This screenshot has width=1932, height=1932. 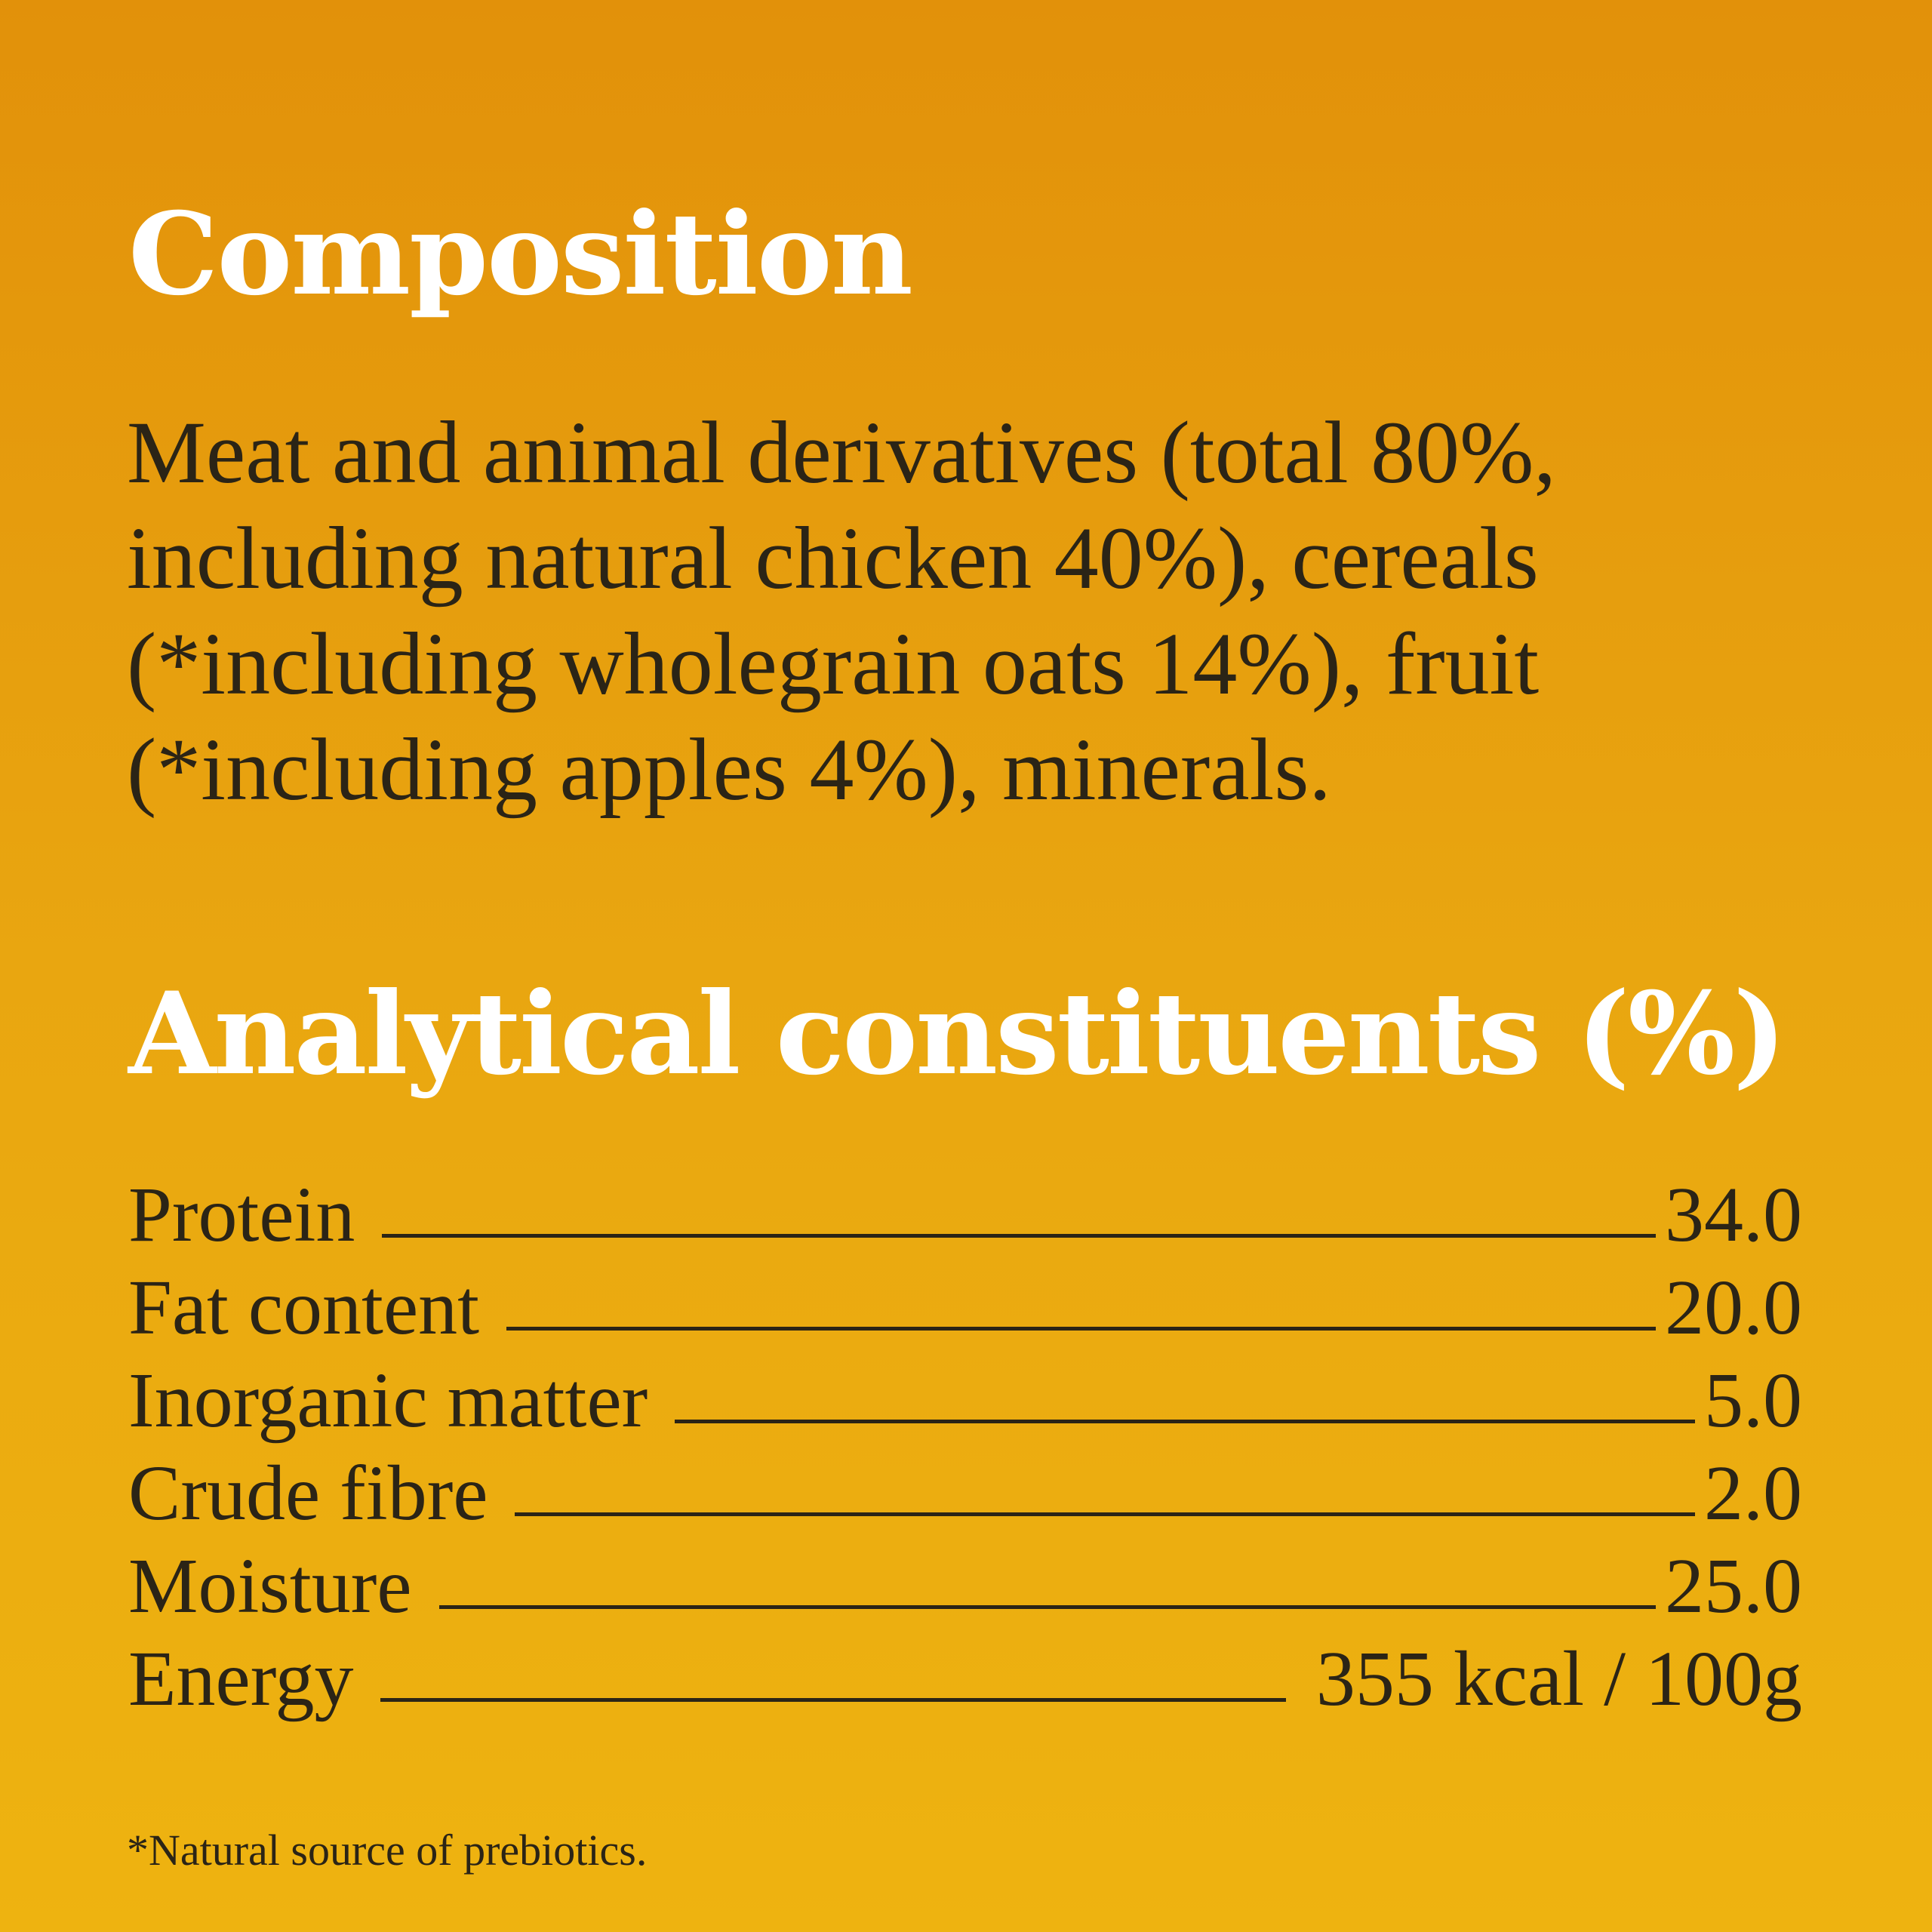 I want to click on constituent-value: 25.0, so click(x=1733, y=1586).